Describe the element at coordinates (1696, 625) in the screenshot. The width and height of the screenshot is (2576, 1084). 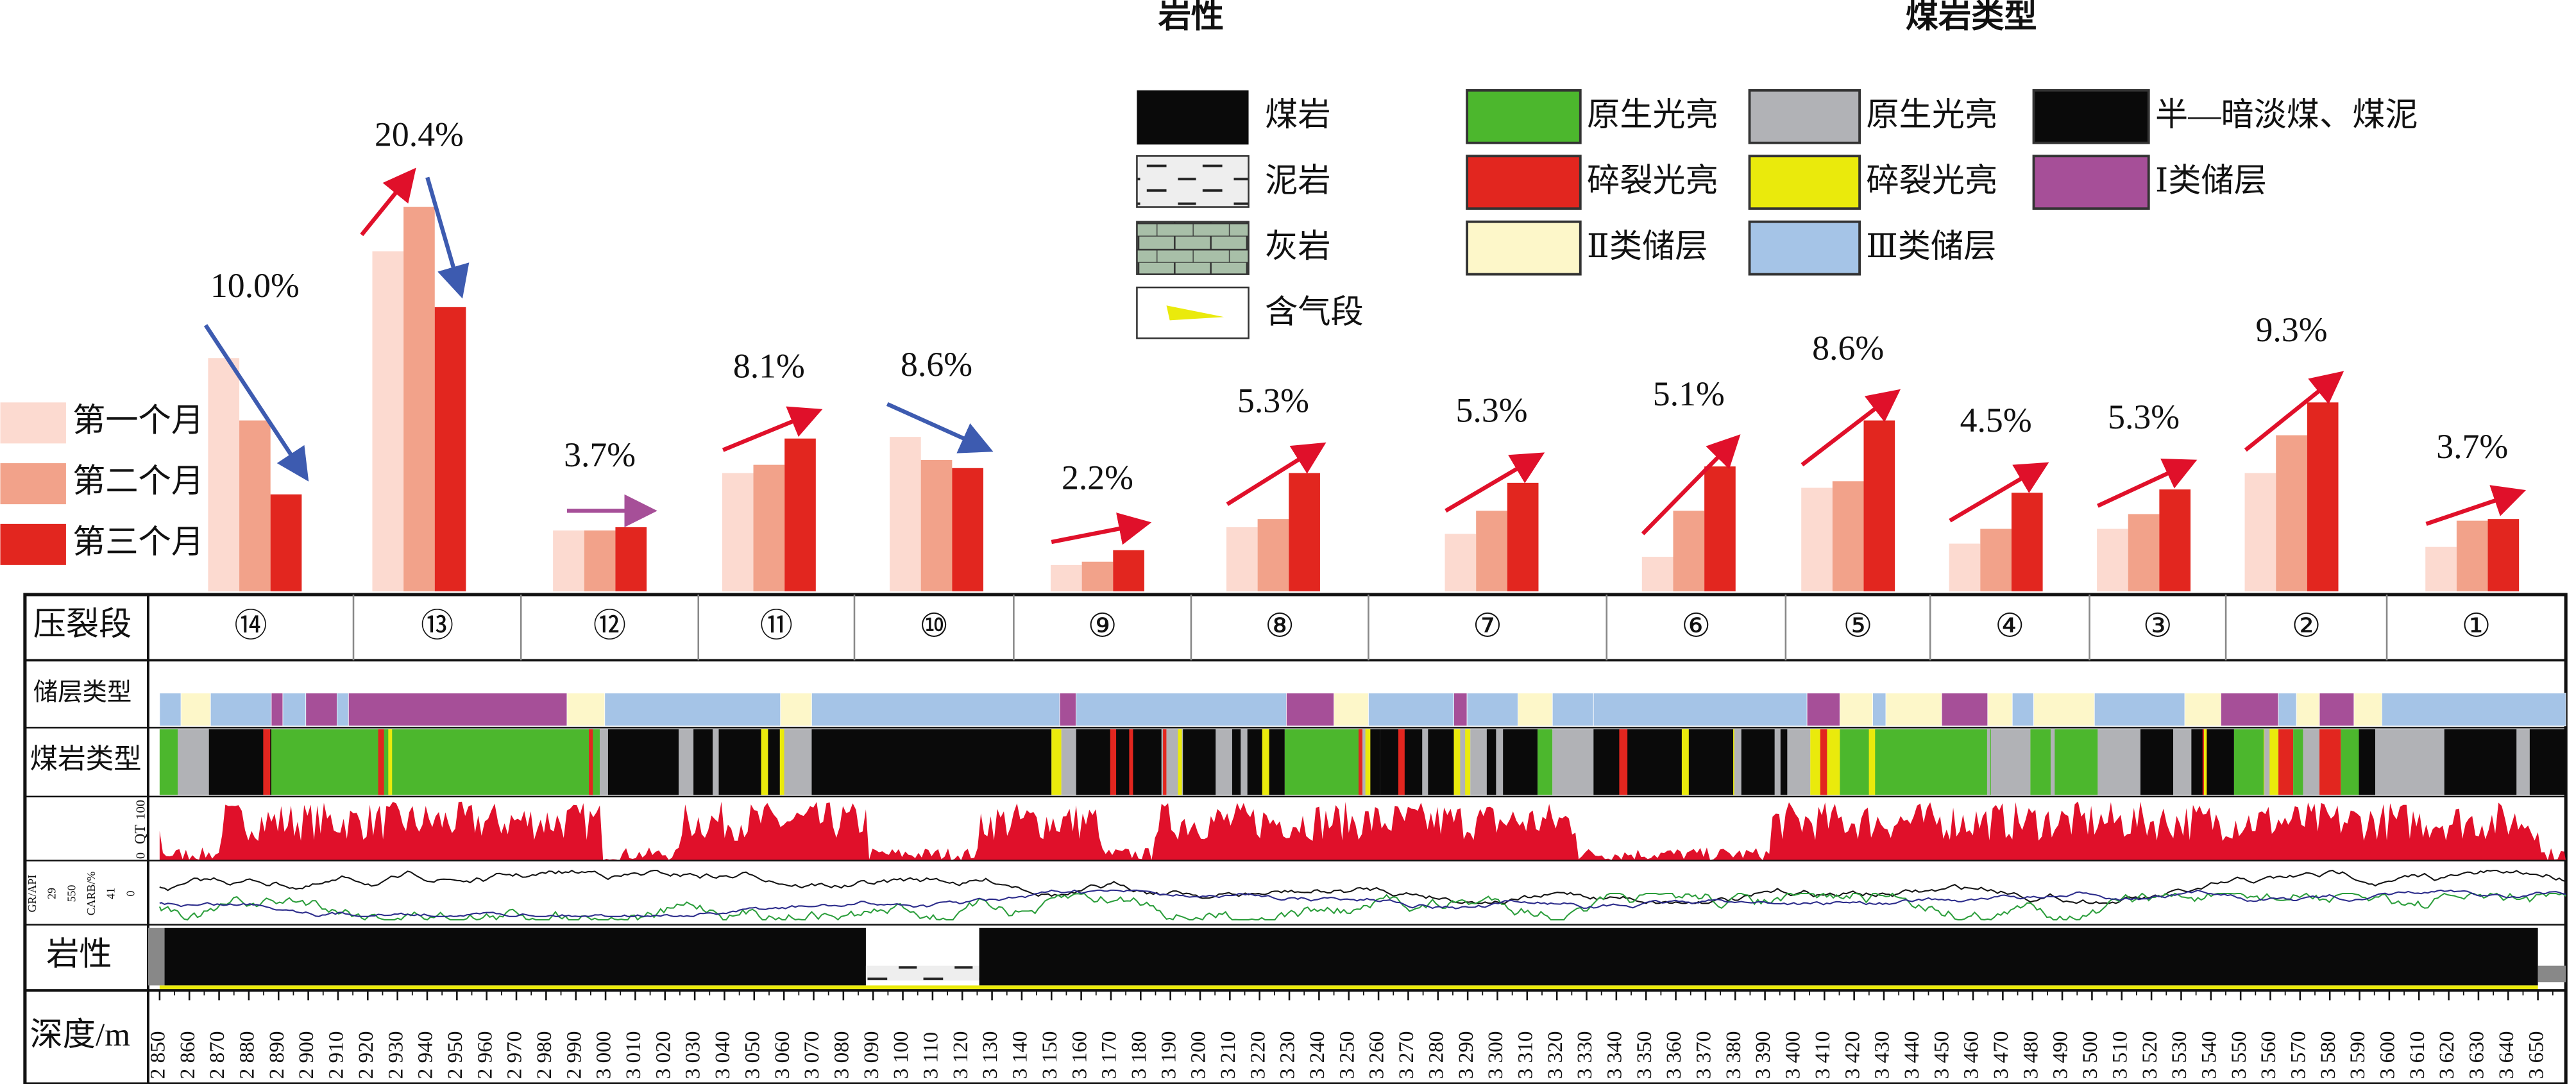
I see `segment-label: ⑥` at that location.